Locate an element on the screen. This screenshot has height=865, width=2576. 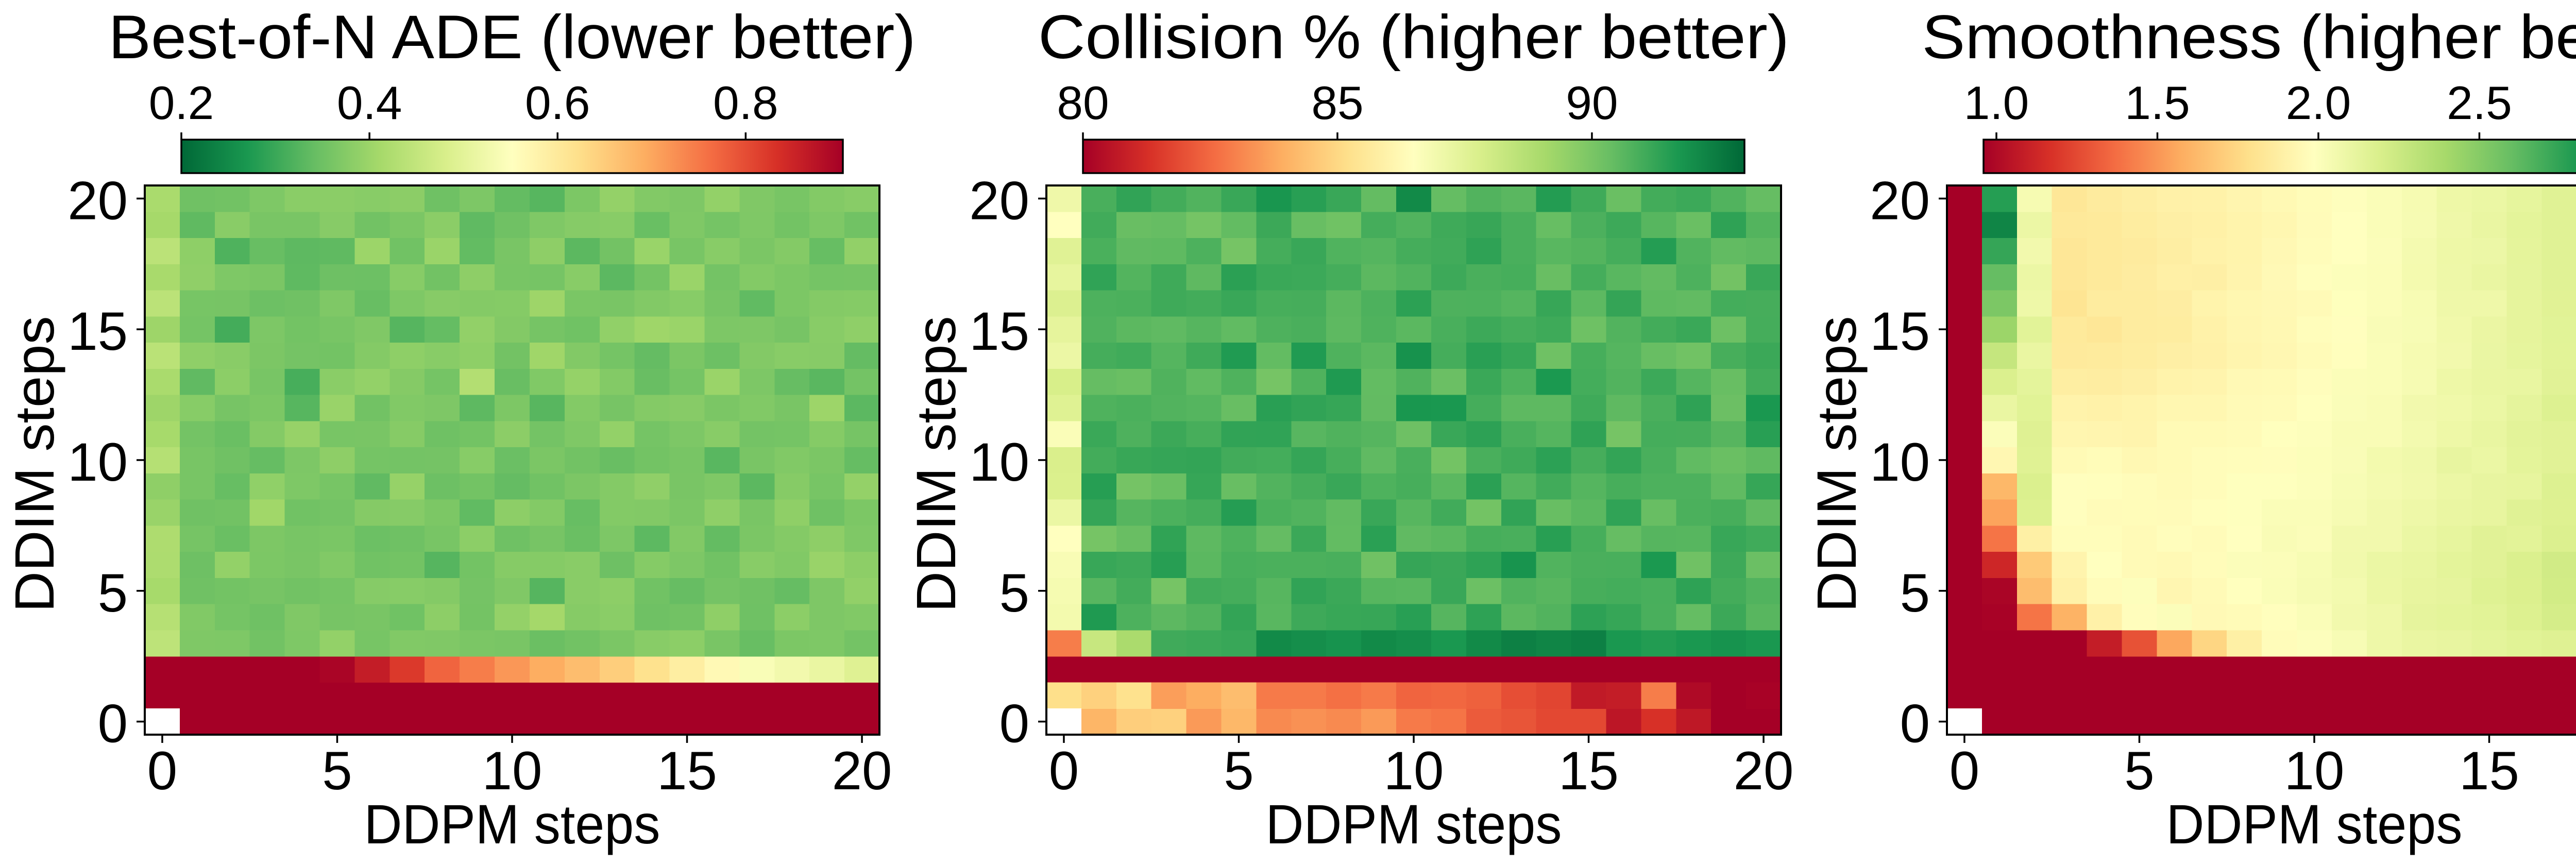
svg-text: 2.5 is located at coordinates (2479, 103).